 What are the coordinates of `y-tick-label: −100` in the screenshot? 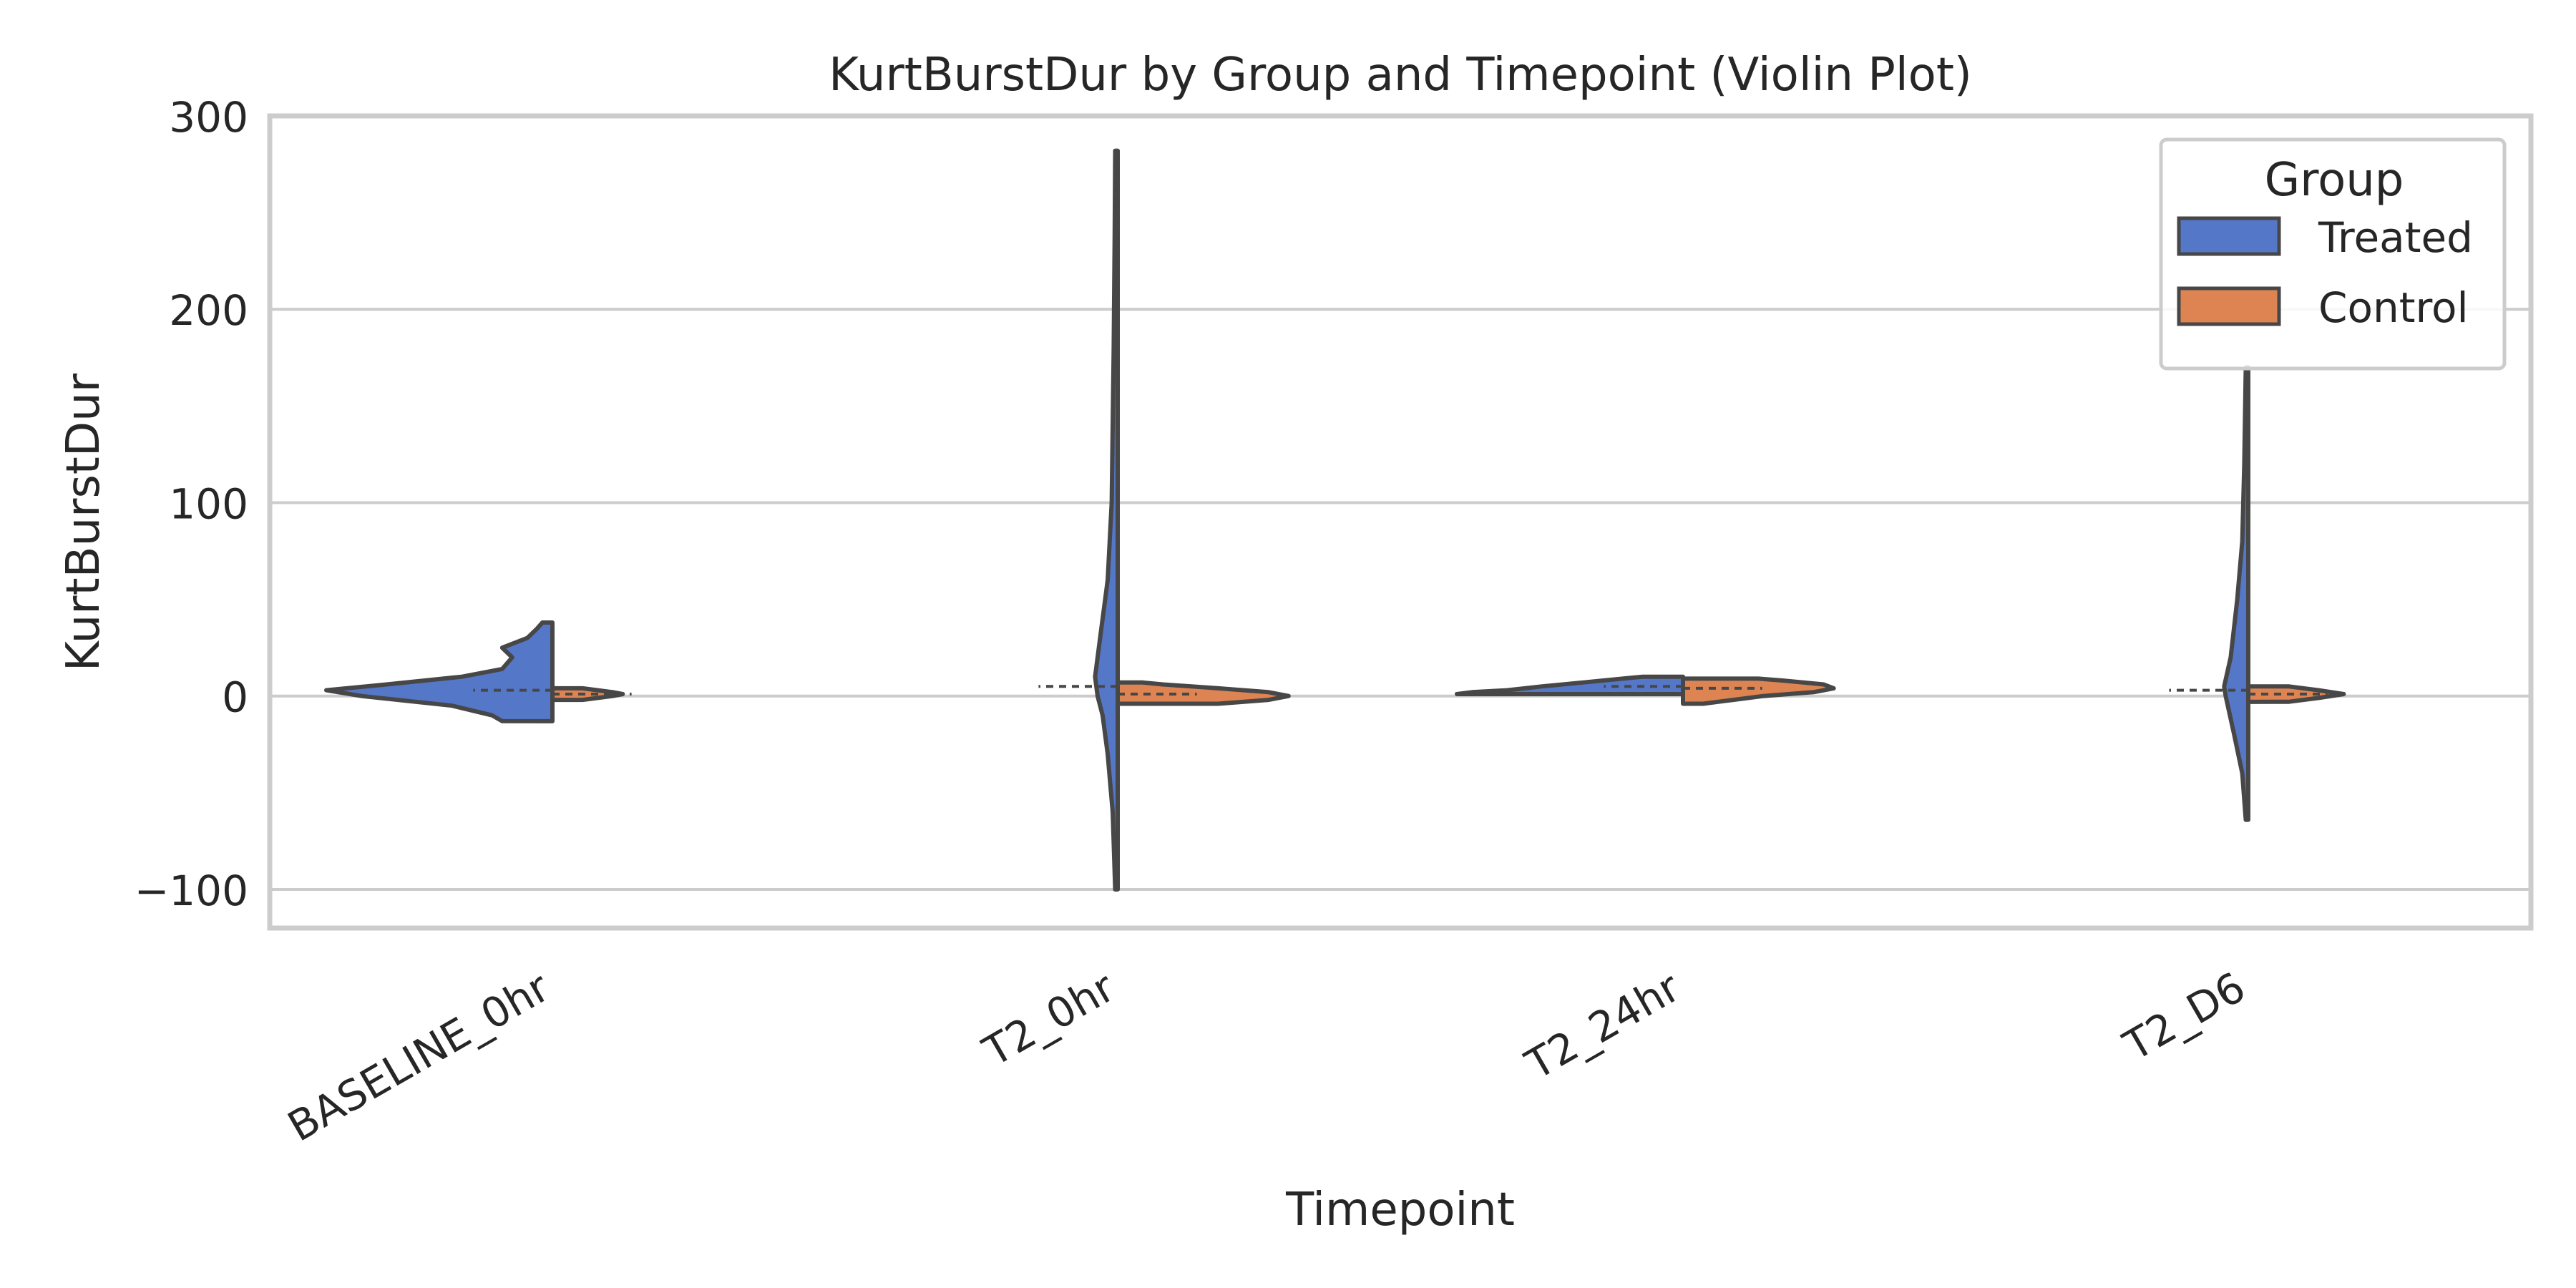 It's located at (191, 891).